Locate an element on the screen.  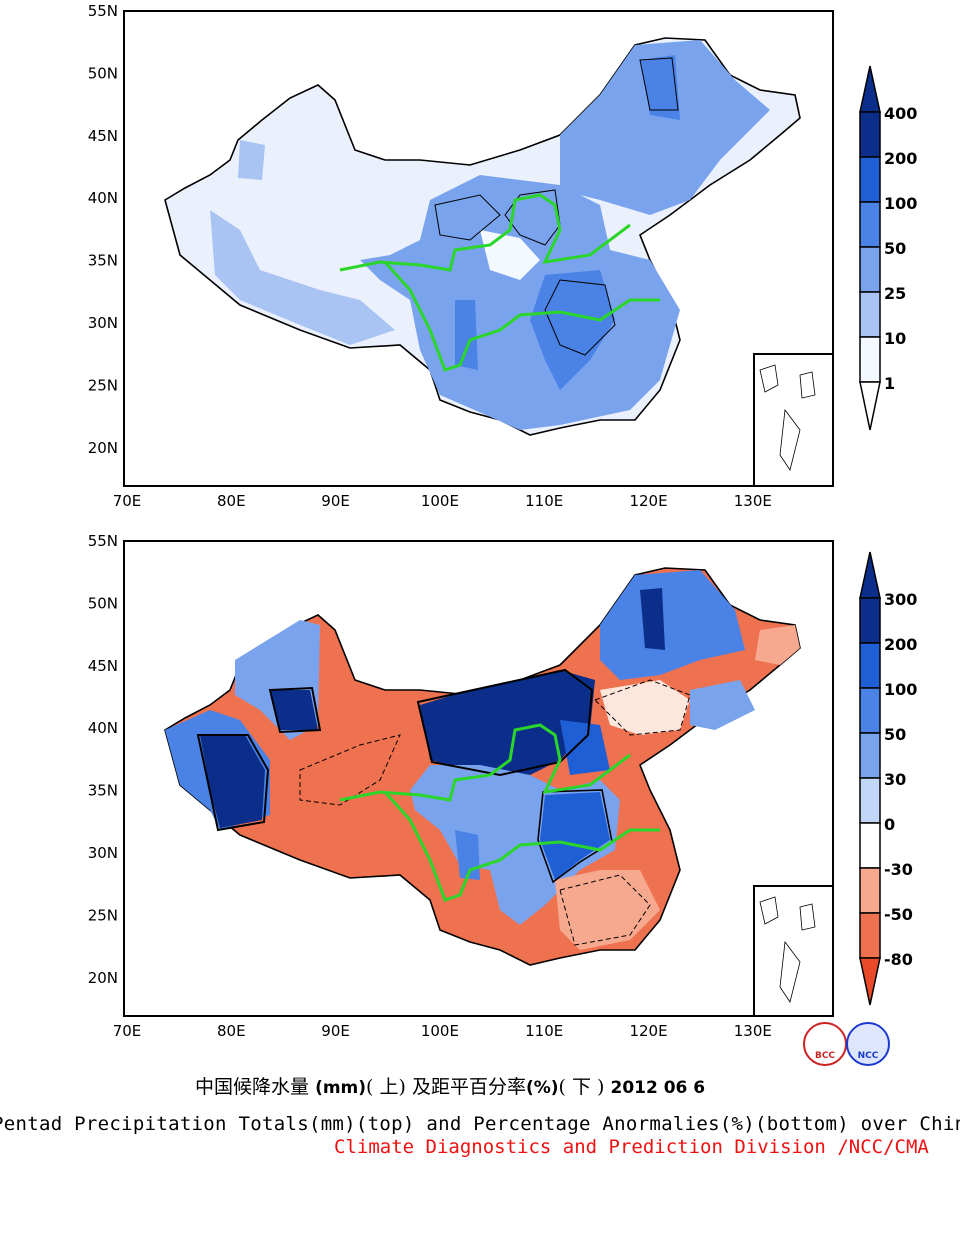
legend-level-label: -80 is located at coordinates (898, 959).